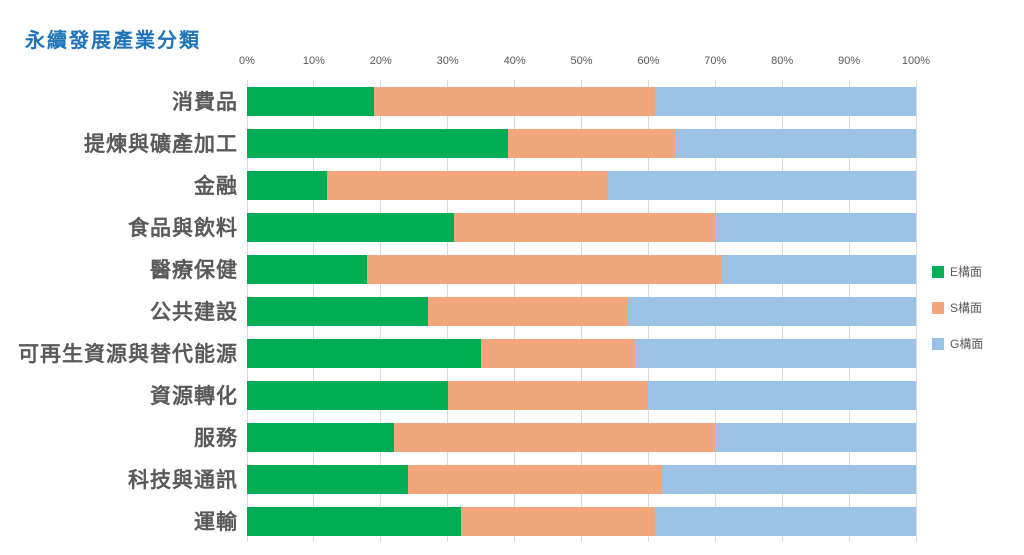  What do you see at coordinates (782, 61) in the screenshot?
I see `x-tick-label: 80%` at bounding box center [782, 61].